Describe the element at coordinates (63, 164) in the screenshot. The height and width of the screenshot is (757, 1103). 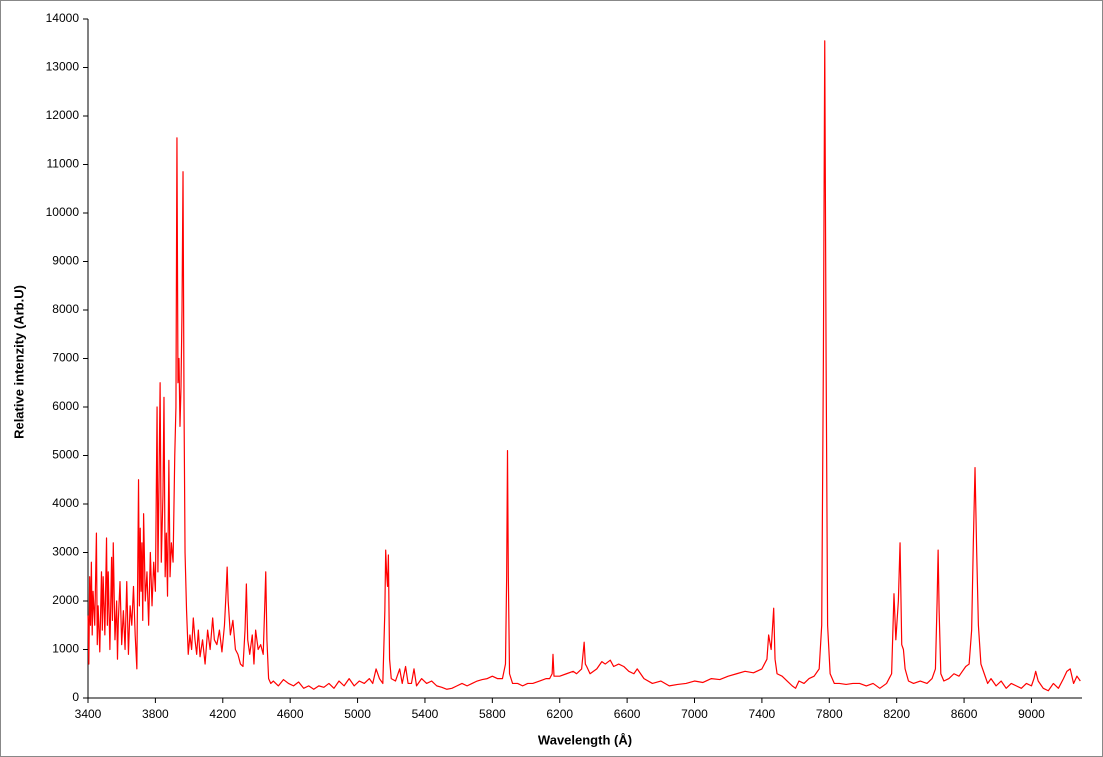
I see `y-tick-label: 11000` at that location.